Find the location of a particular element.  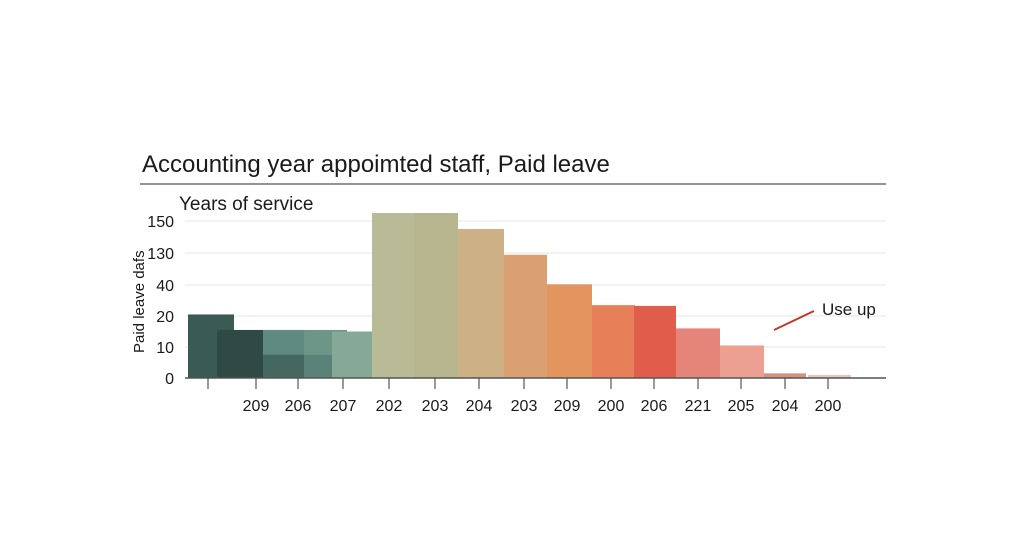

x-tick-label: 202 is located at coordinates (389, 406).